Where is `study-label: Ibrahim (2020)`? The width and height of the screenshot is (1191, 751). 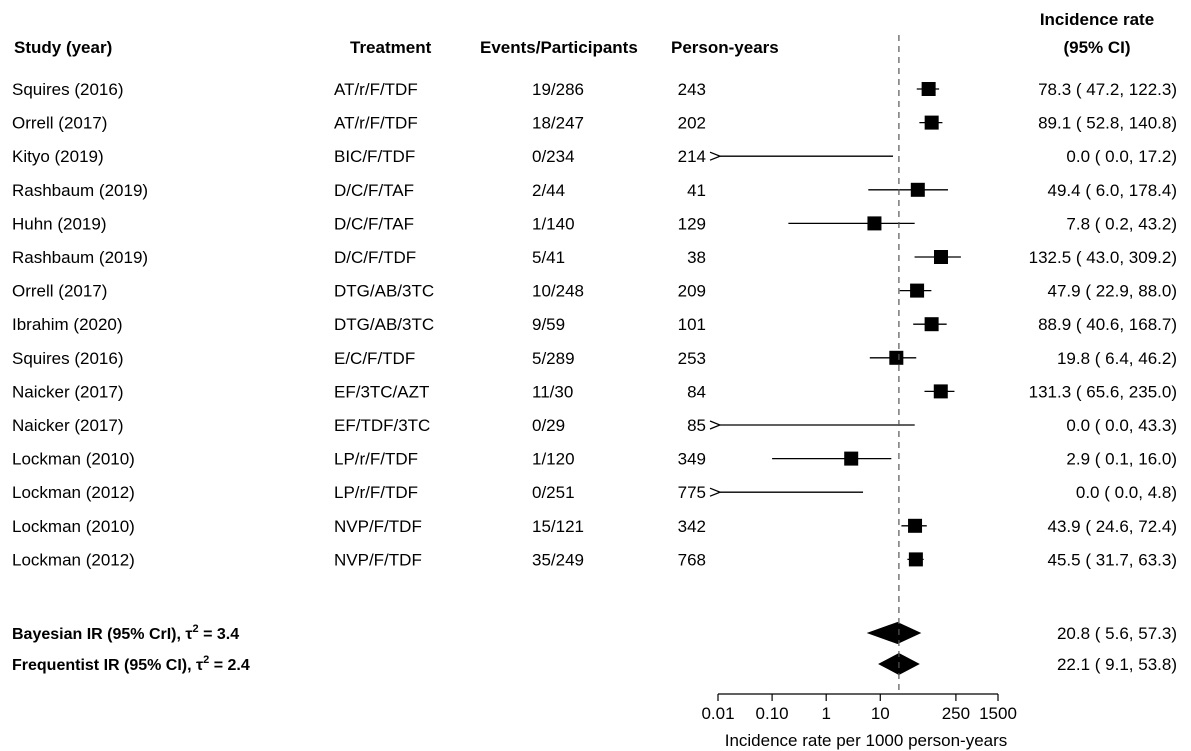 study-label: Ibrahim (2020) is located at coordinates (67, 324).